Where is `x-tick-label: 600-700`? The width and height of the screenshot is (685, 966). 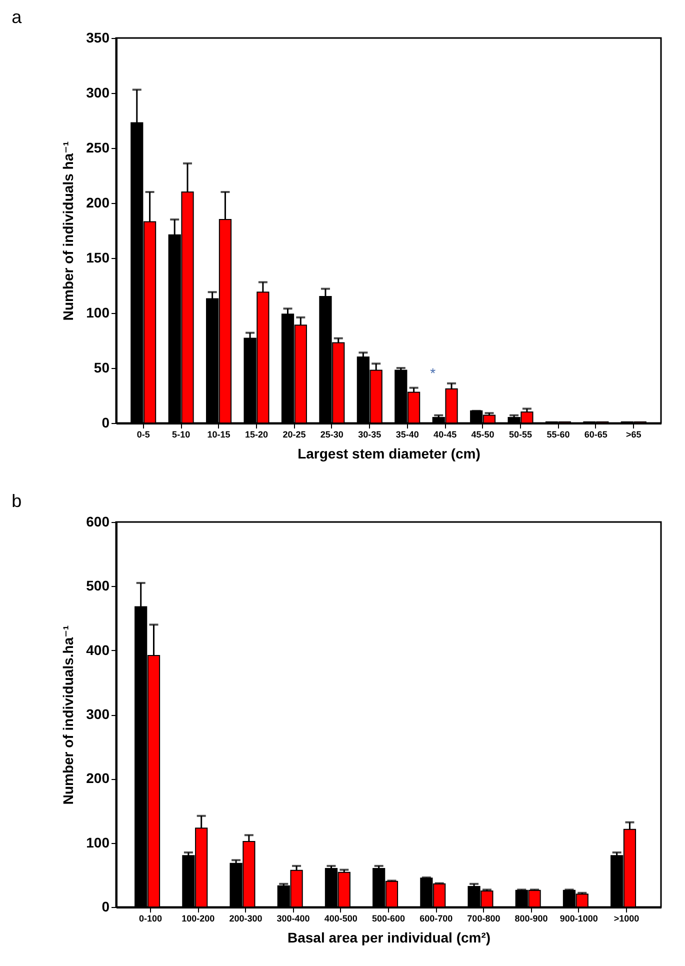
x-tick-label: 600-700 is located at coordinates (436, 919).